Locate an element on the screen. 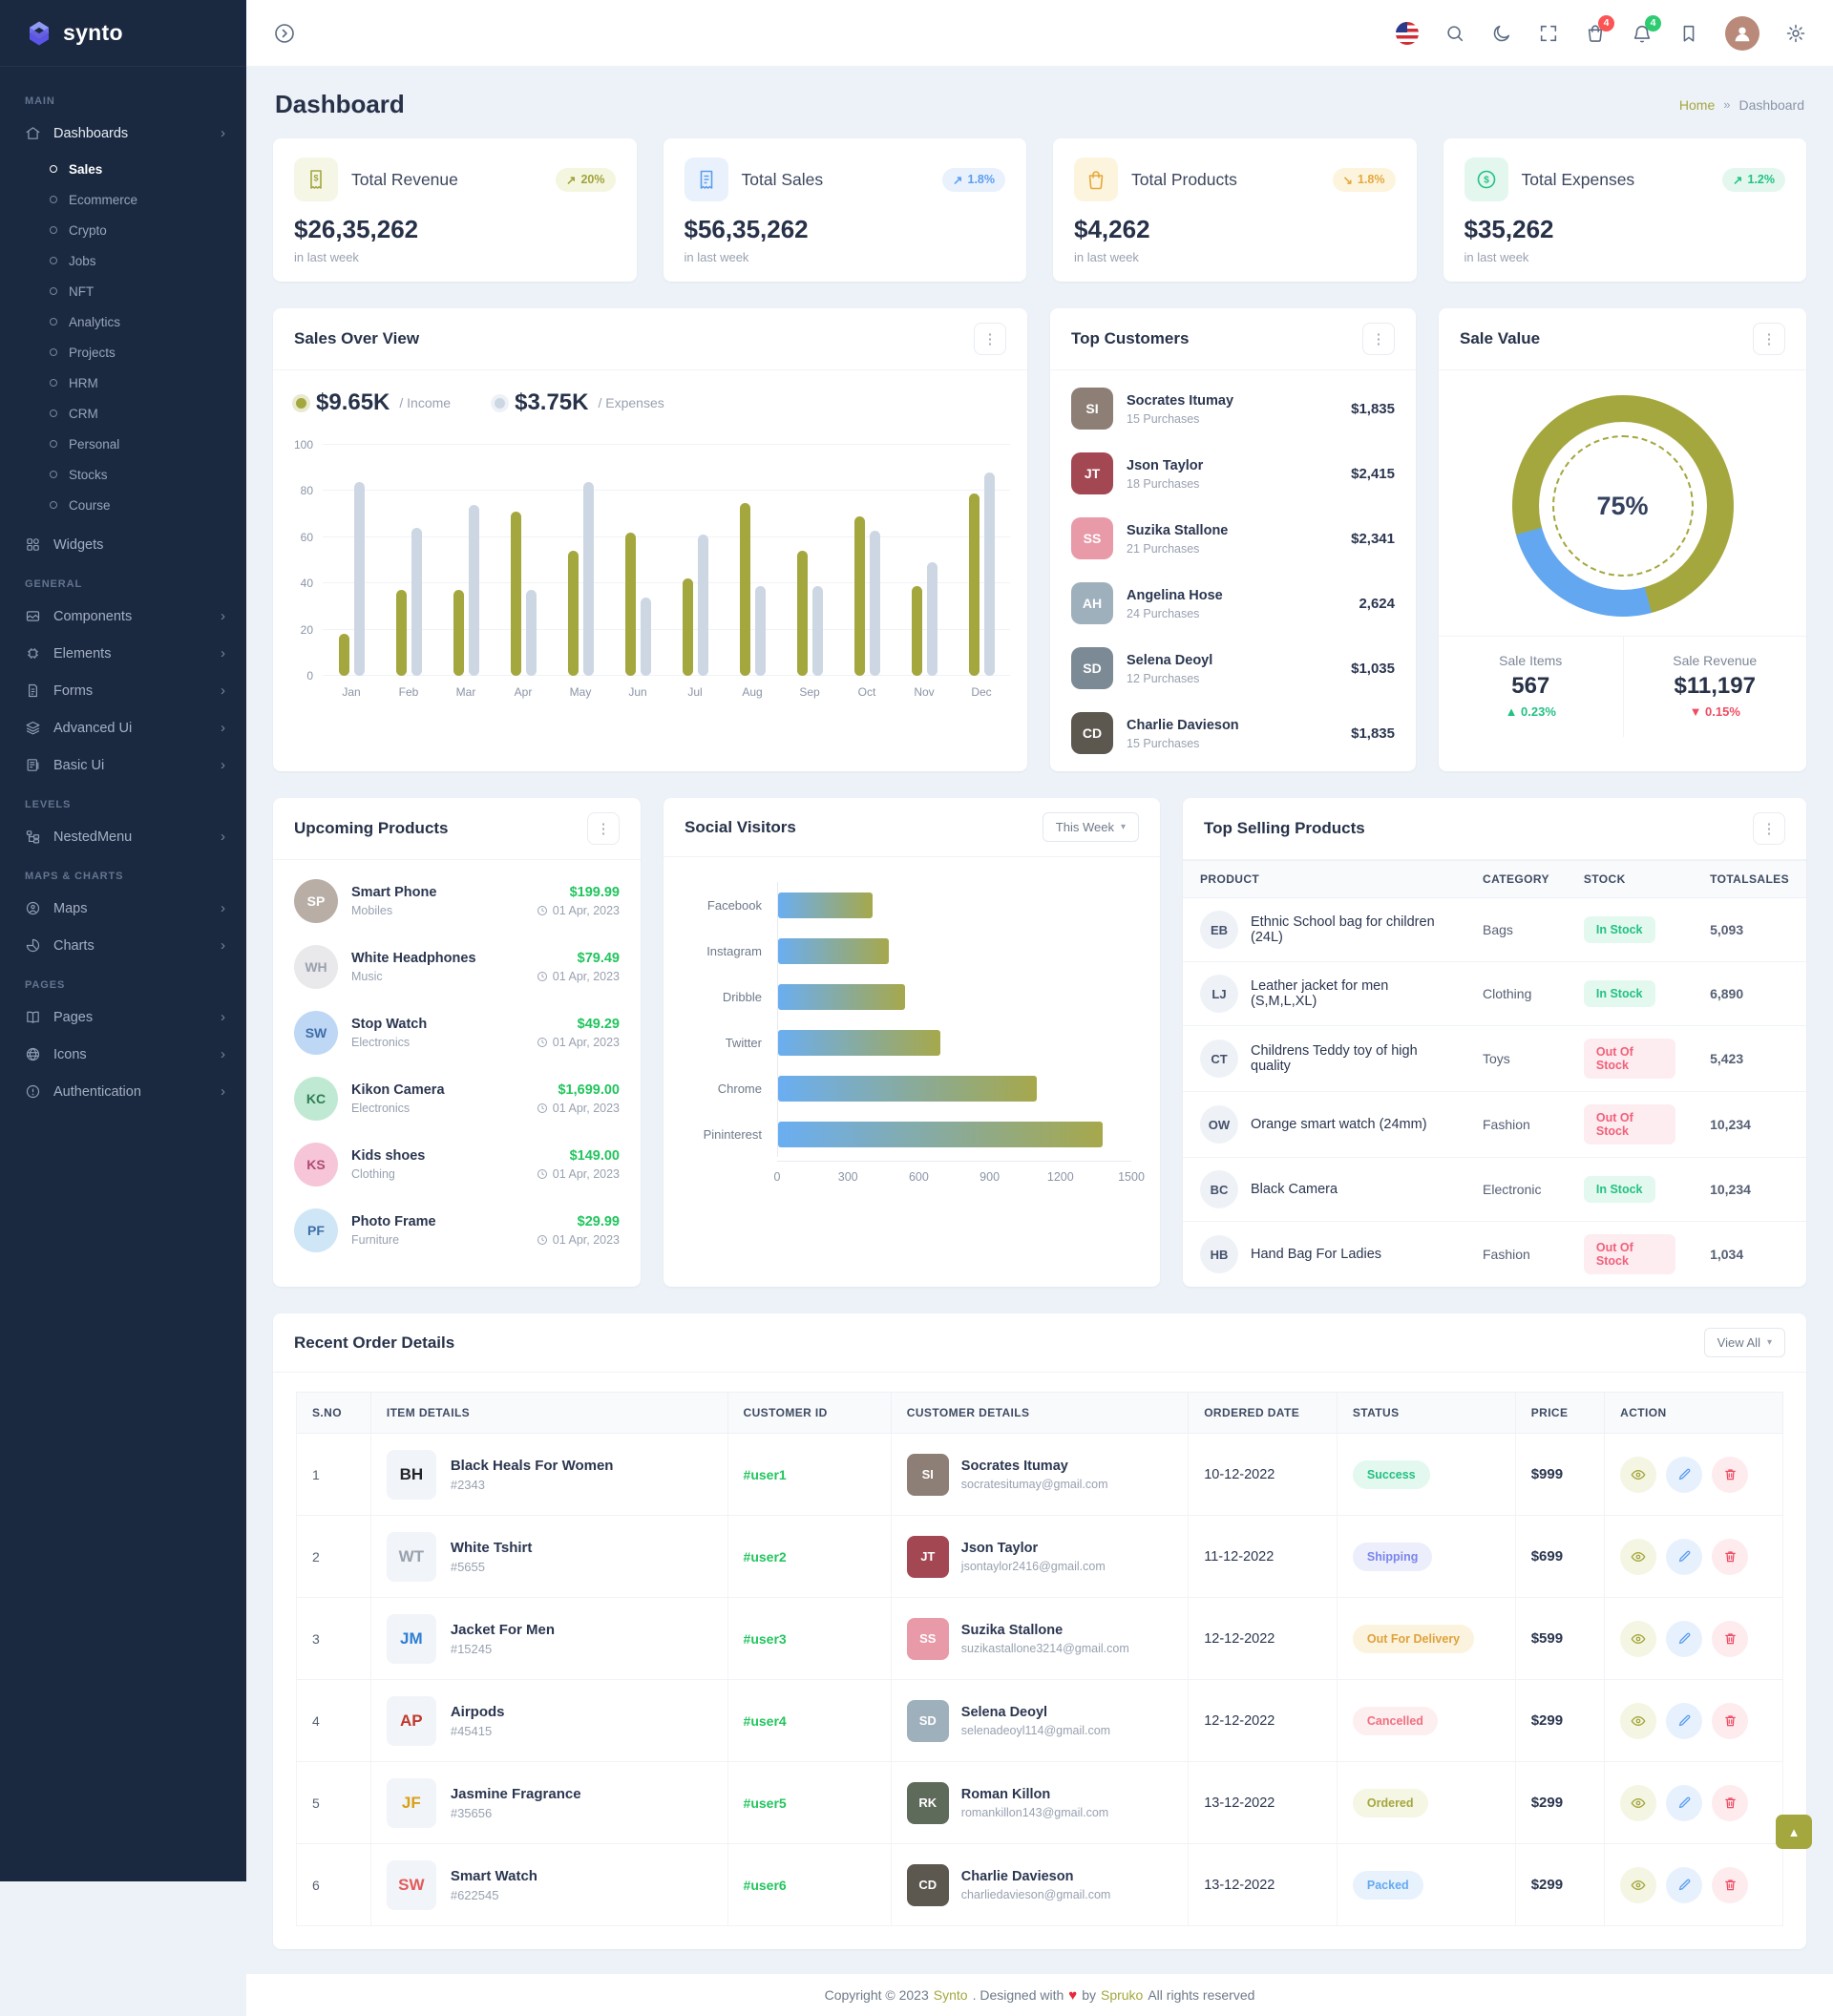  sidebar-item-basic-ui: Basic Ui › is located at coordinates (123, 765).